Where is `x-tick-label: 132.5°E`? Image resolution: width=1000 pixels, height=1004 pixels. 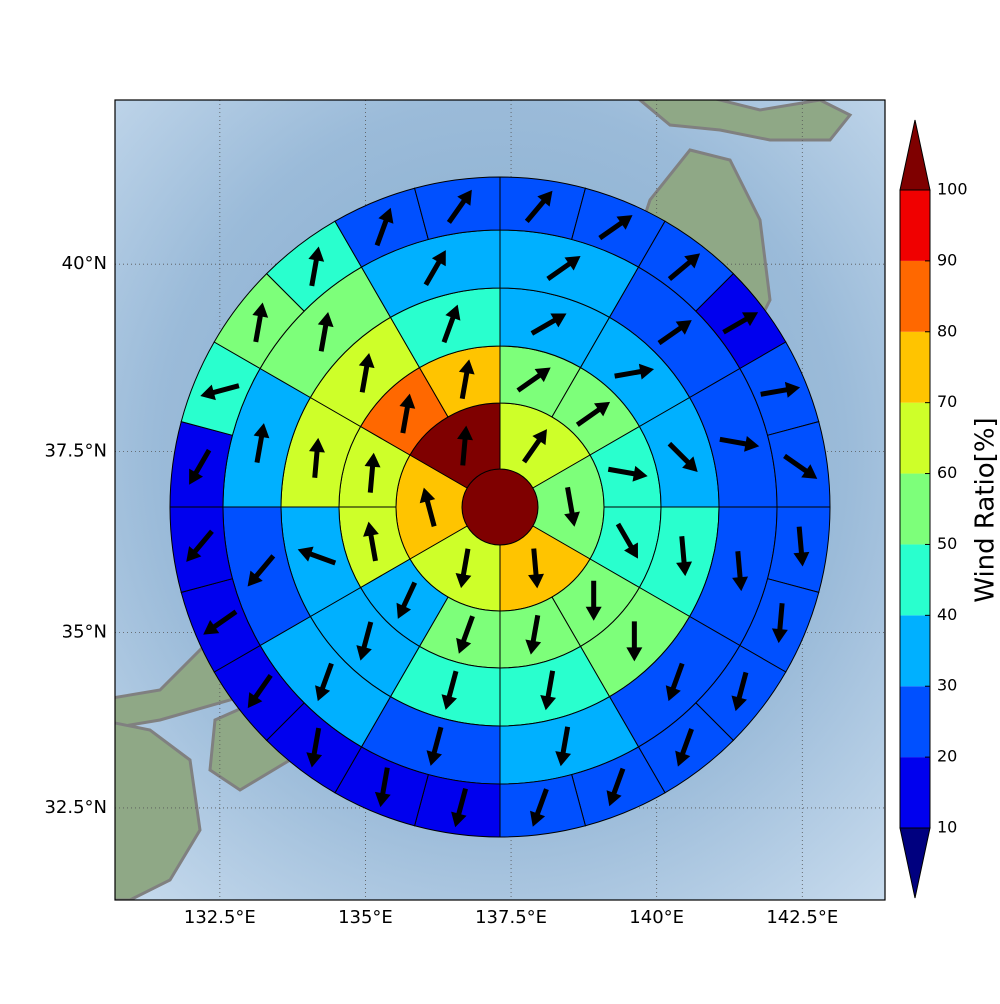 x-tick-label: 132.5°E is located at coordinates (220, 917).